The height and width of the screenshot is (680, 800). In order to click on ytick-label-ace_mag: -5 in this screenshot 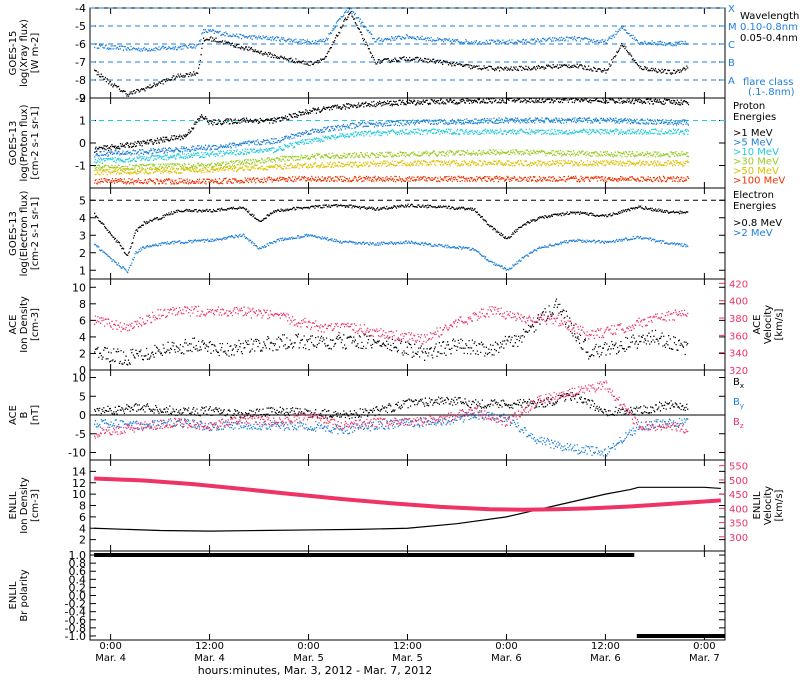, I will do `click(80, 434)`.